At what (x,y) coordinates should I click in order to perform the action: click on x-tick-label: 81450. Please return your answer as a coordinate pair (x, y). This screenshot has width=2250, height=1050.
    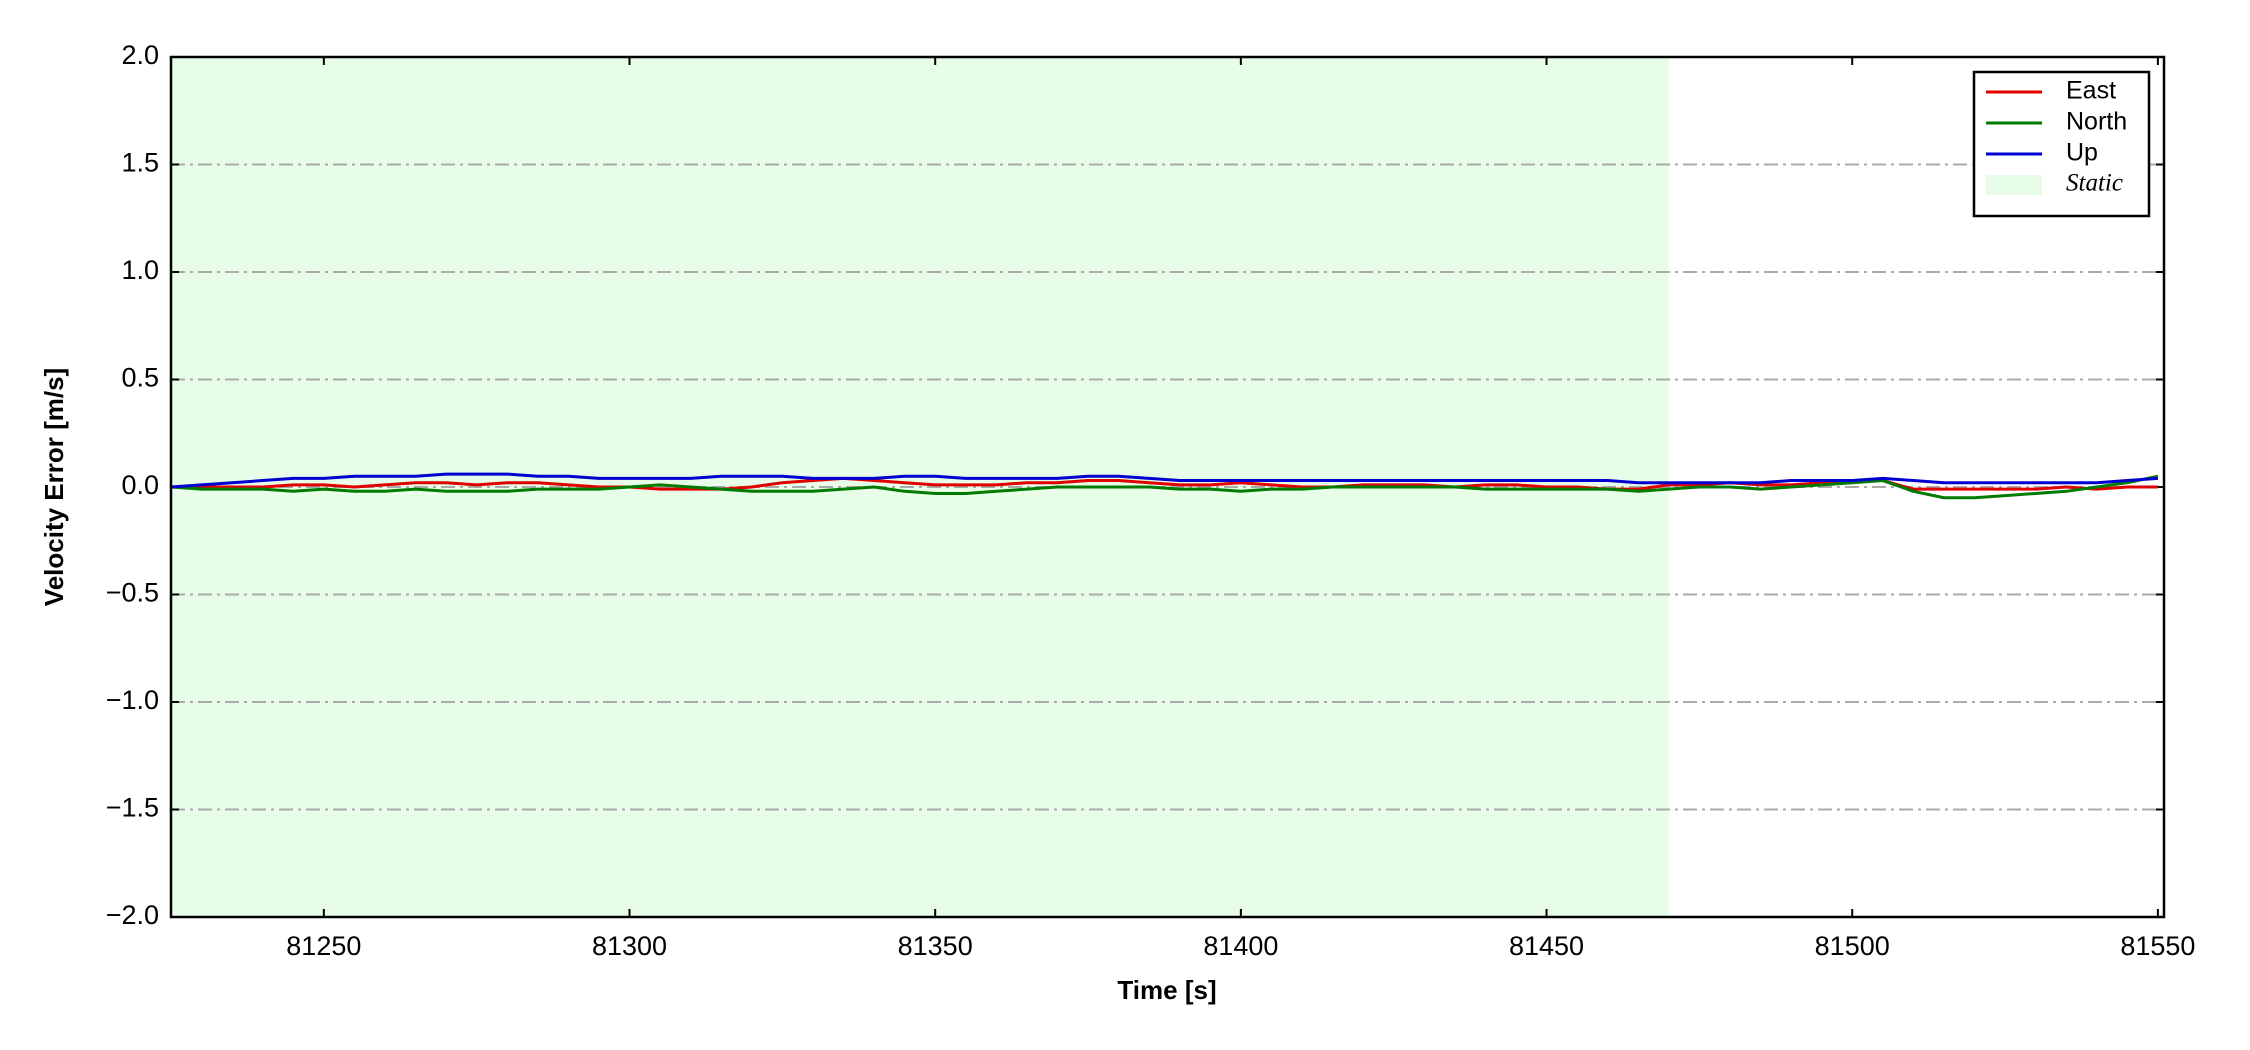
    Looking at the image, I should click on (1546, 946).